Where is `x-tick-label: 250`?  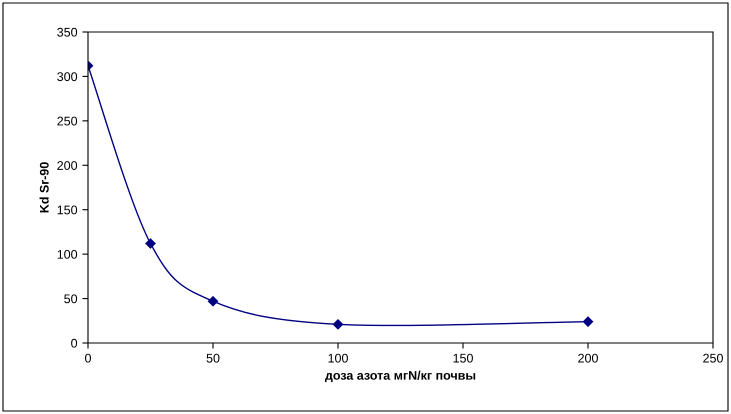
x-tick-label: 250 is located at coordinates (713, 358).